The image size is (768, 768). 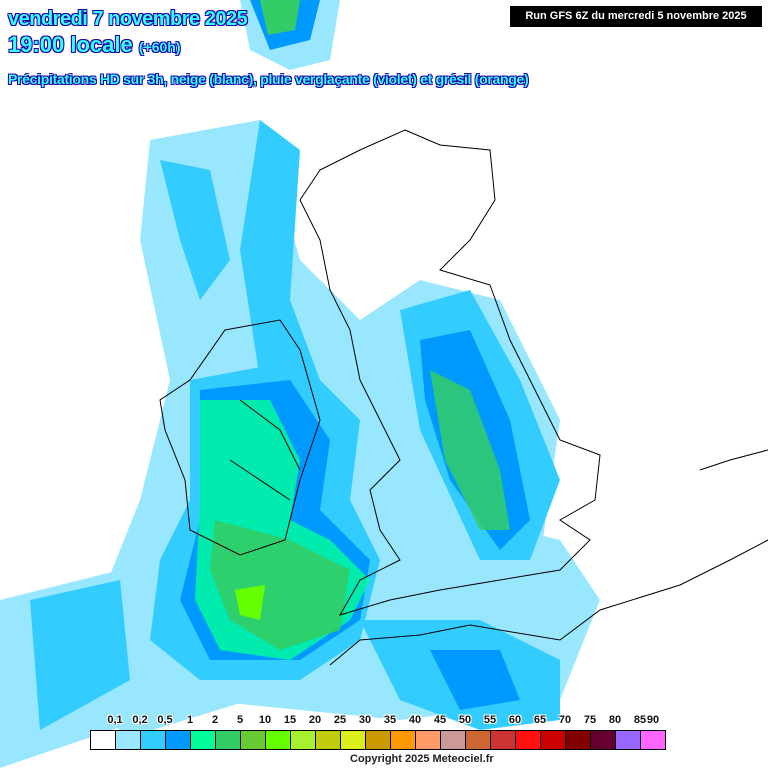 I want to click on legend-label: 85, so click(x=640, y=720).